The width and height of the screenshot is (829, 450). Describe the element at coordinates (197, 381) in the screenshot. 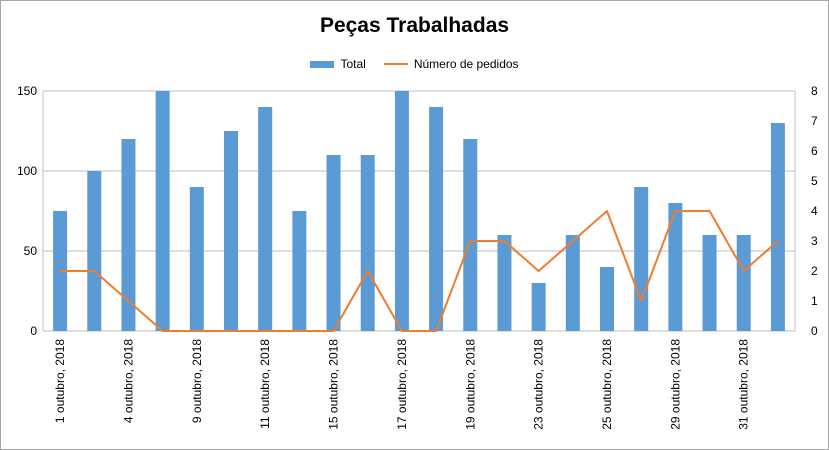

I see `x-tick-label: 9 outubro, 2018` at that location.